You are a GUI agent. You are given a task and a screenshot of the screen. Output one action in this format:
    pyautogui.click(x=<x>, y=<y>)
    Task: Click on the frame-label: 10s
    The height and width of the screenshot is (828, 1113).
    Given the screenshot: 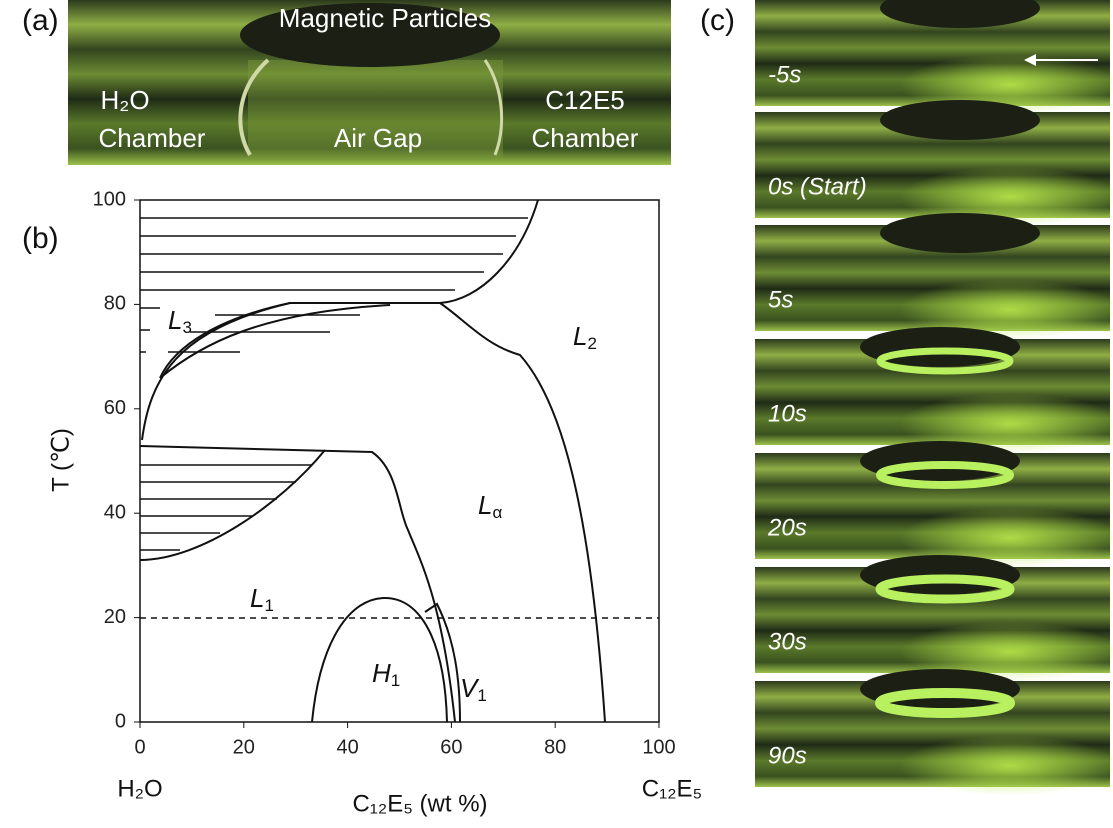 What is the action you would take?
    pyautogui.click(x=787, y=413)
    